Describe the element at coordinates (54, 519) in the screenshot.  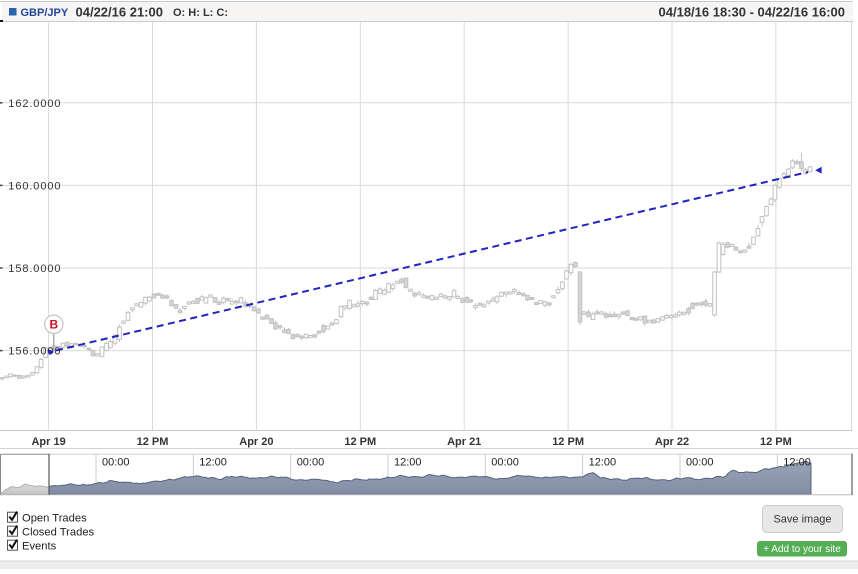
I see `svg-text: Open Trades` at that location.